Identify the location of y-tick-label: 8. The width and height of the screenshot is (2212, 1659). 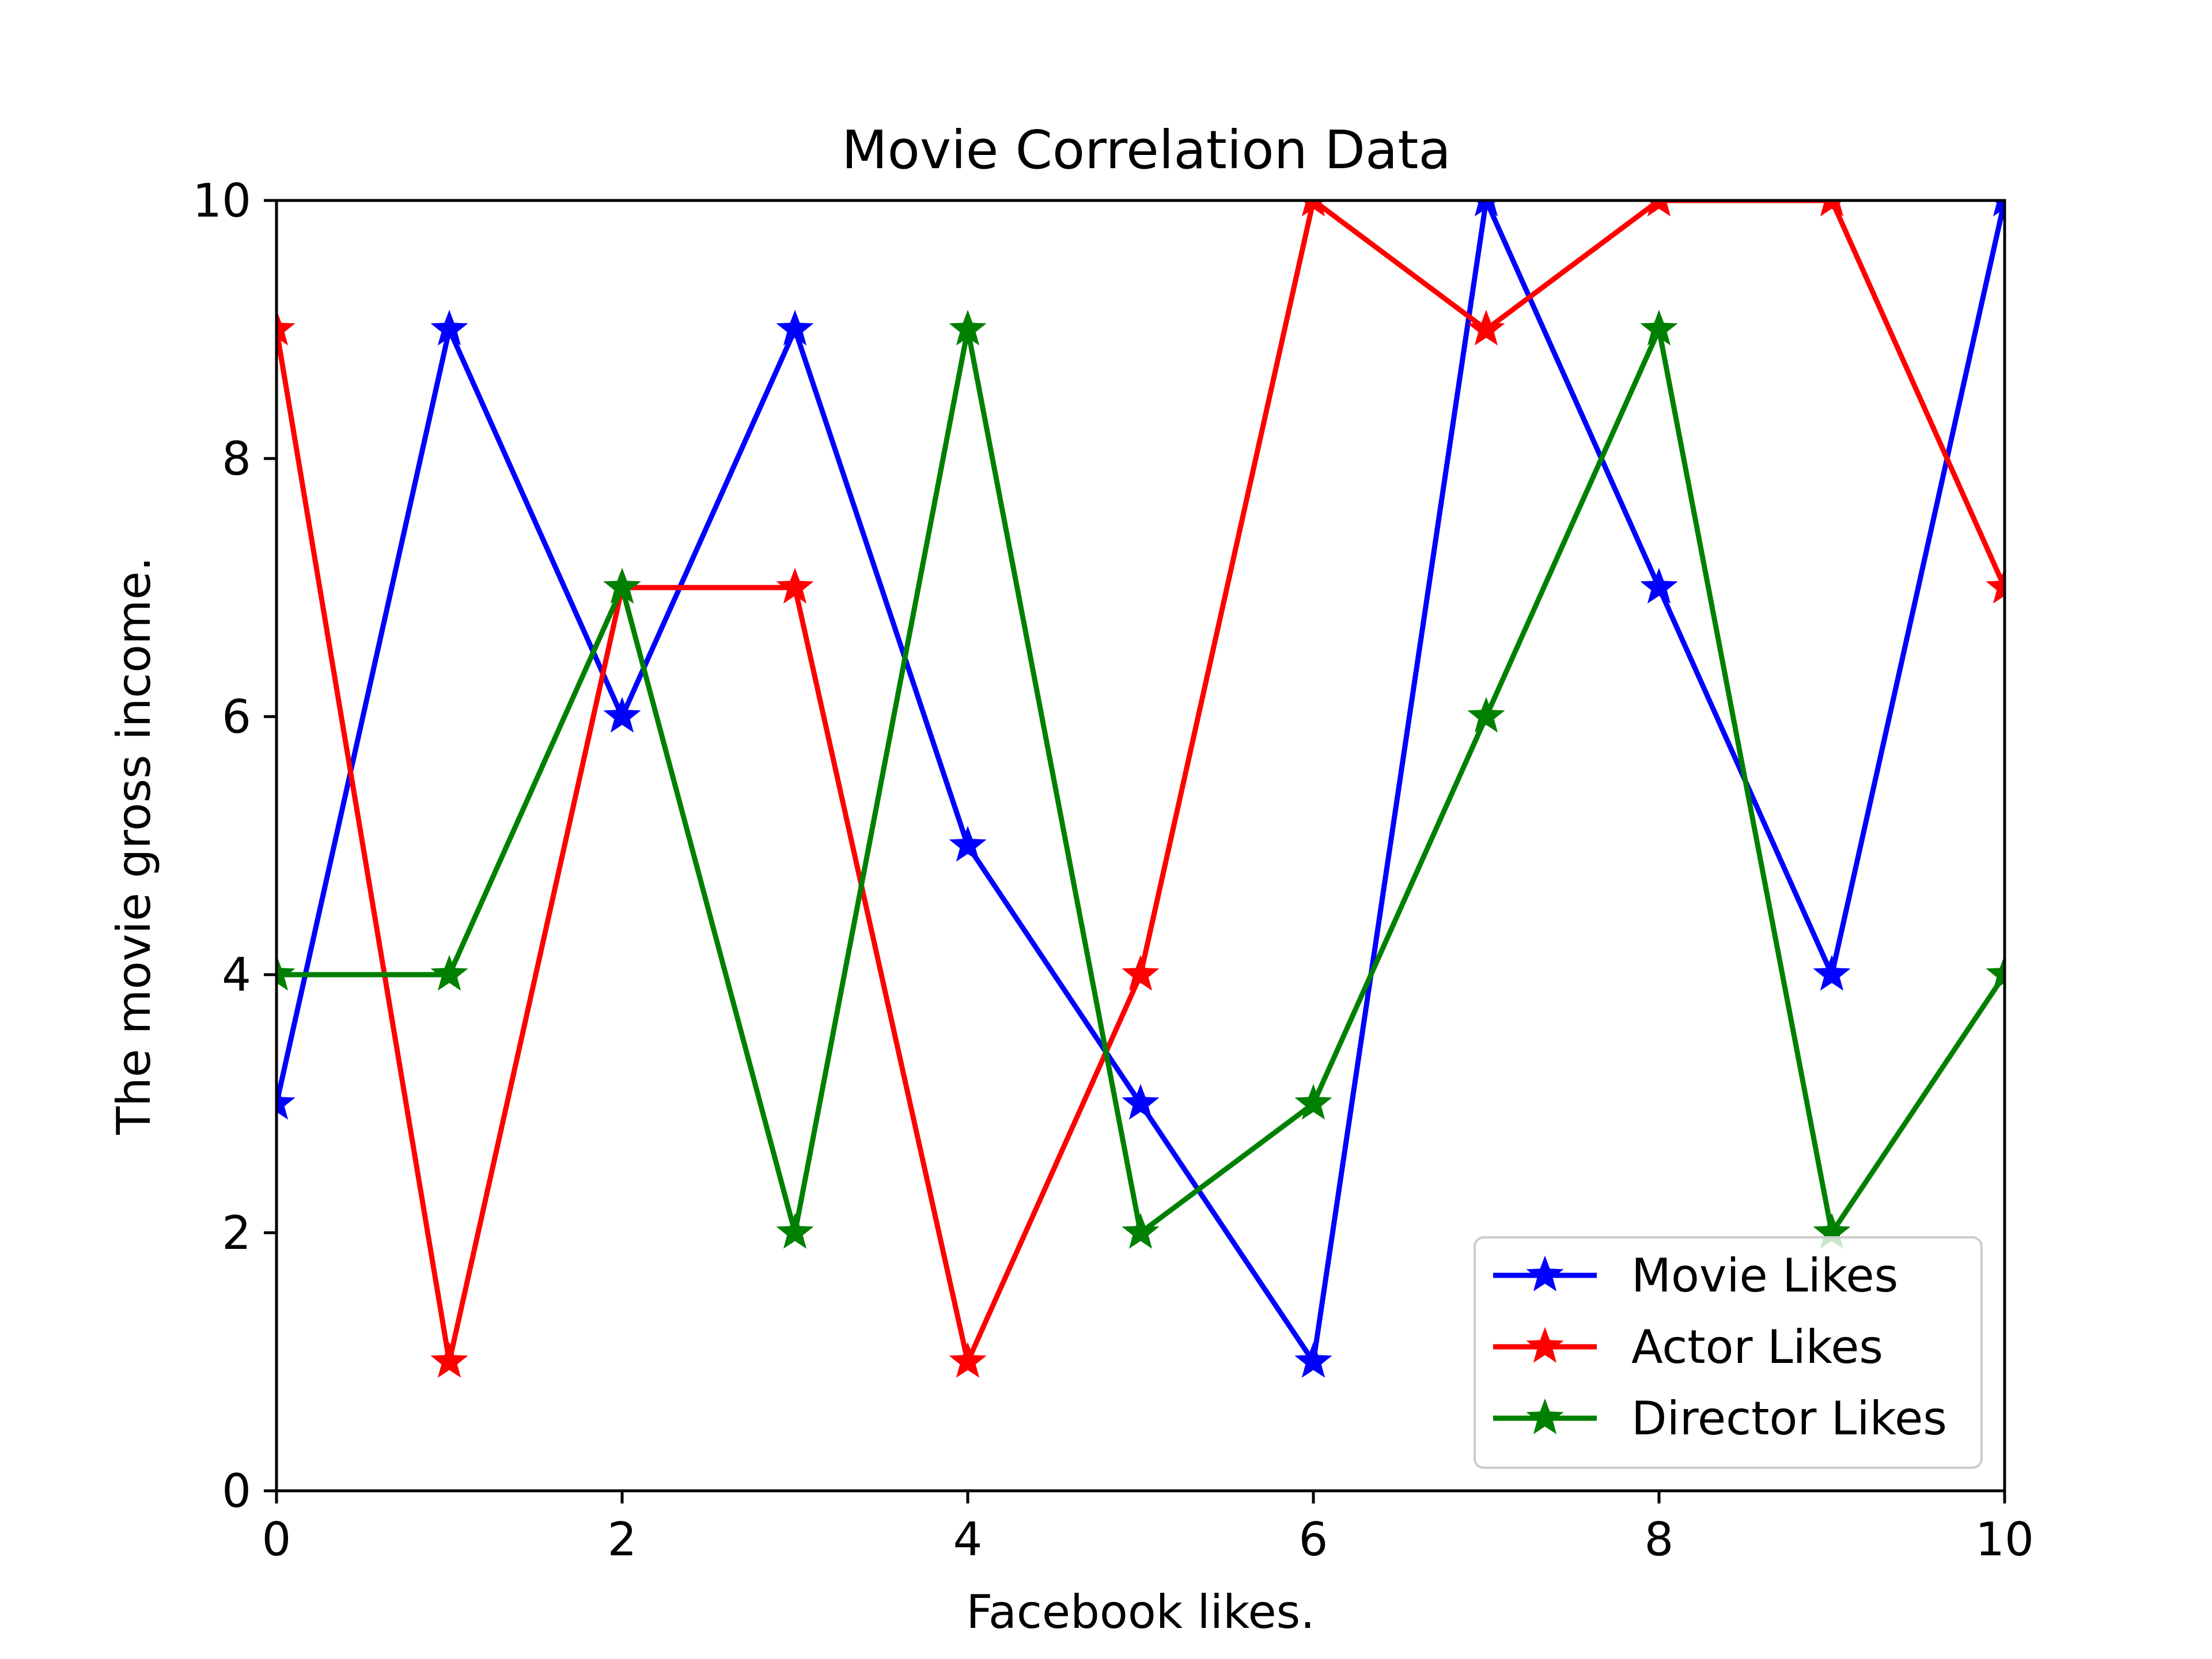
(236, 459).